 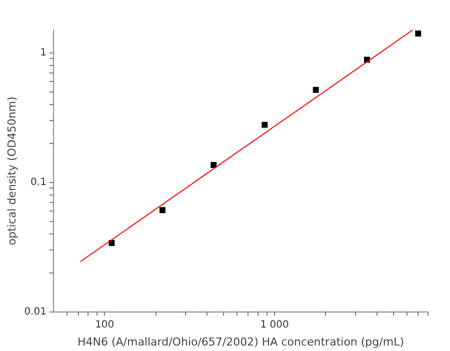 What do you see at coordinates (38, 182) in the screenshot?
I see `y-tick-label: 0.1` at bounding box center [38, 182].